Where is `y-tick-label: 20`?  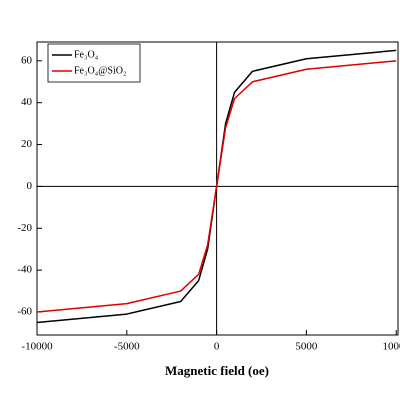
y-tick-label: 20 is located at coordinates (27, 144).